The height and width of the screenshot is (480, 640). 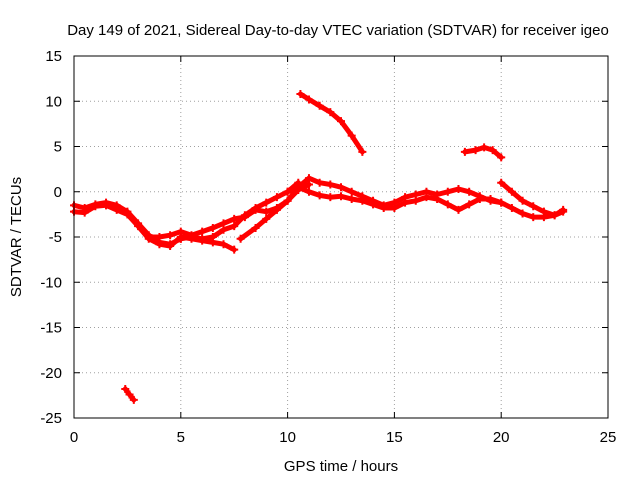 What do you see at coordinates (287, 437) in the screenshot?
I see `x-tick-label: 10` at bounding box center [287, 437].